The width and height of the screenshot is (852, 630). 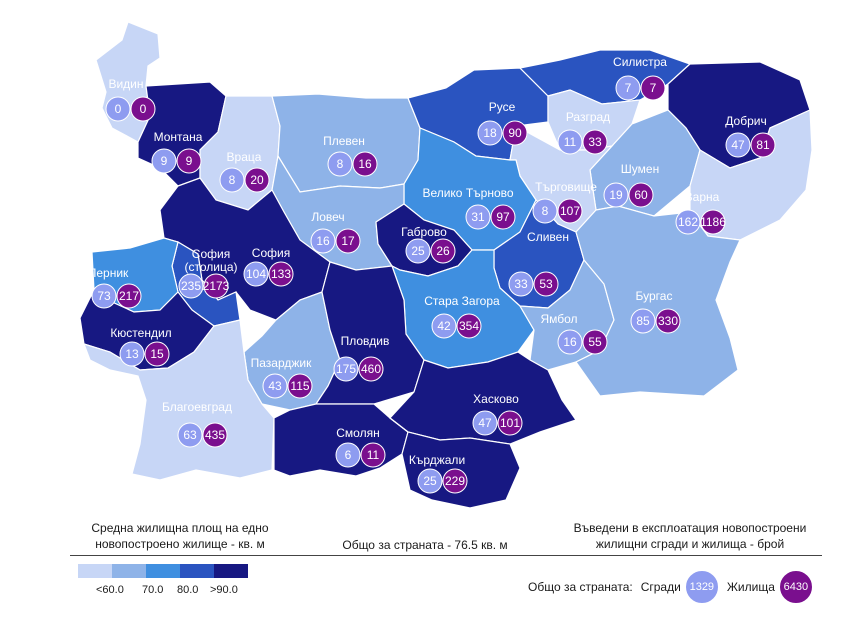 I want to click on buildings-circle-бургас, so click(x=643, y=321).